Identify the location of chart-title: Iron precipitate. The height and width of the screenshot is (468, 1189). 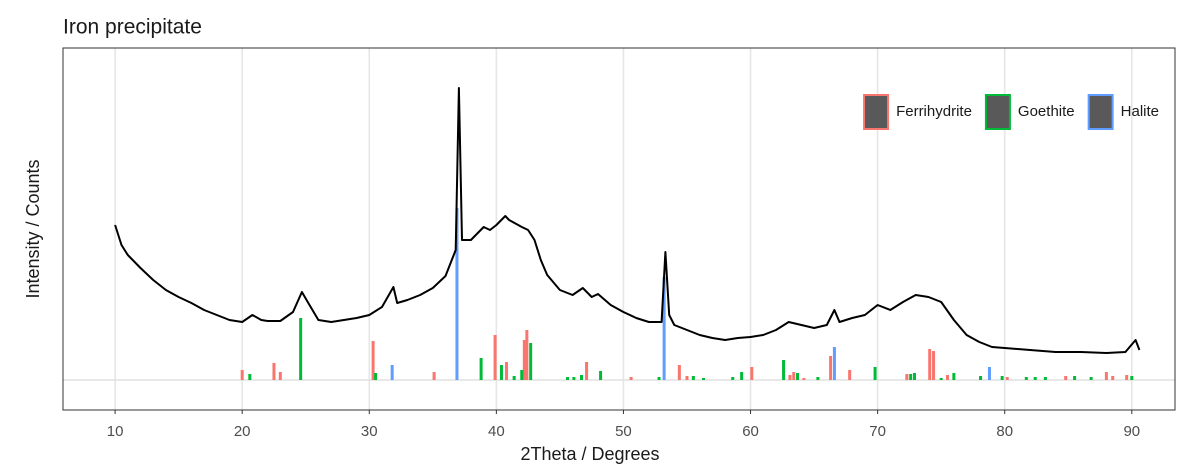
(132, 27).